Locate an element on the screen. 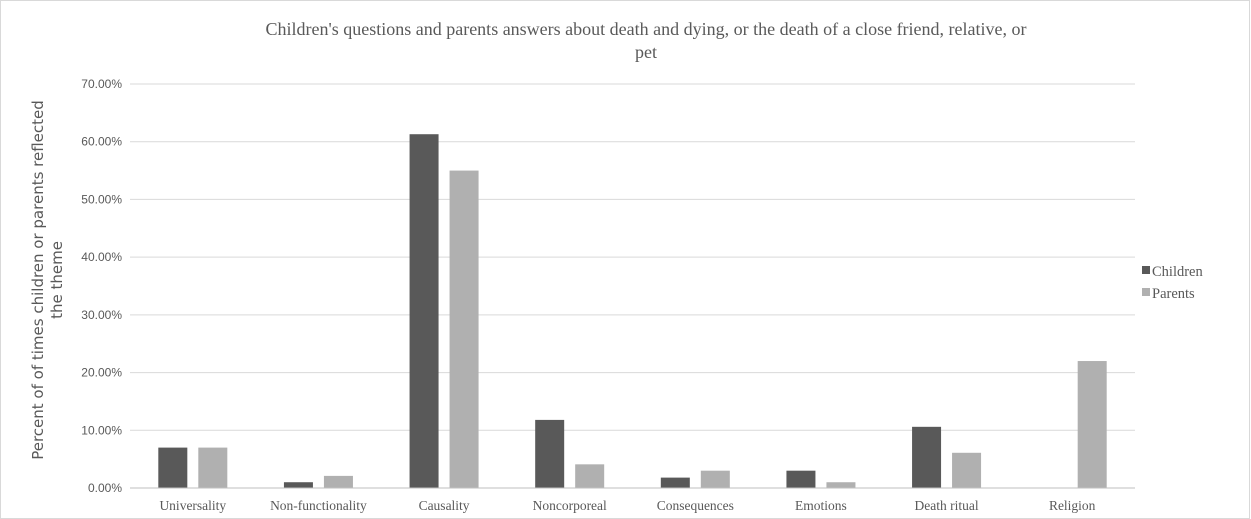 The image size is (1251, 519). bar-parents-death-ritual is located at coordinates (967, 470).